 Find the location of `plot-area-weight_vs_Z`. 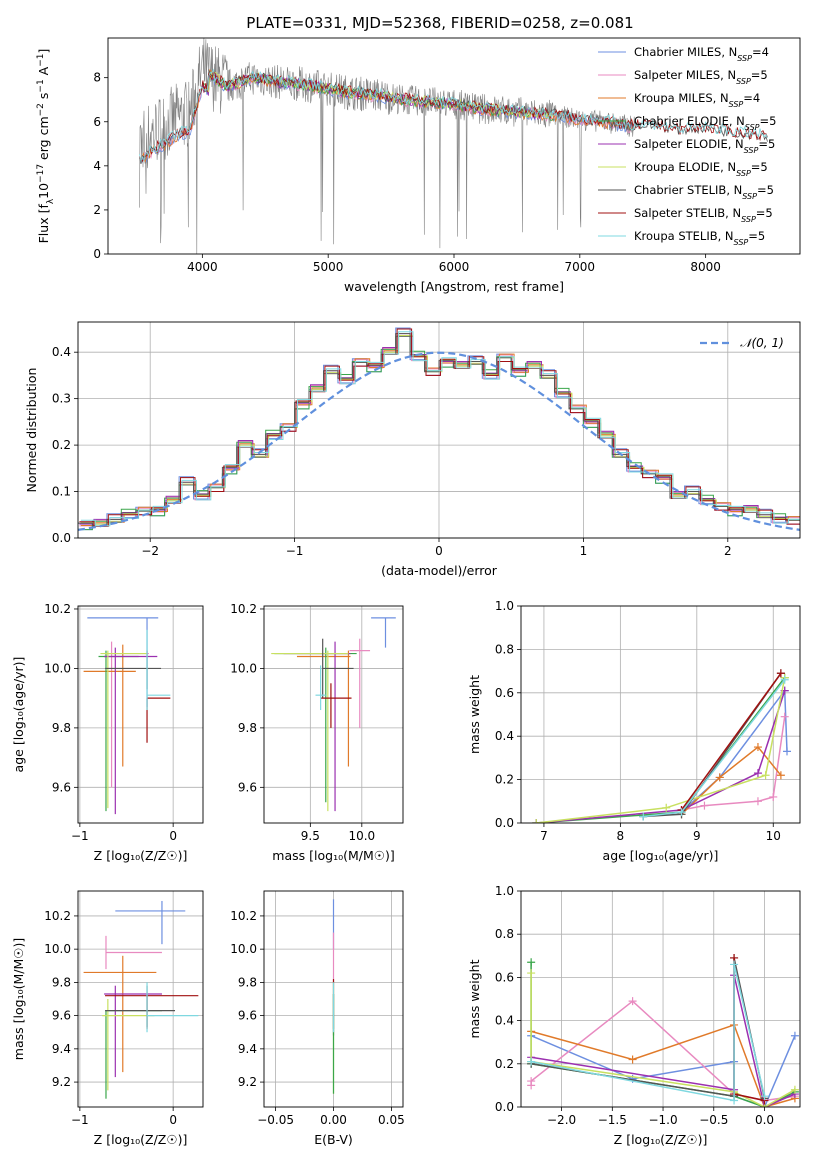

plot-area-weight_vs_Z is located at coordinates (663, 1030).